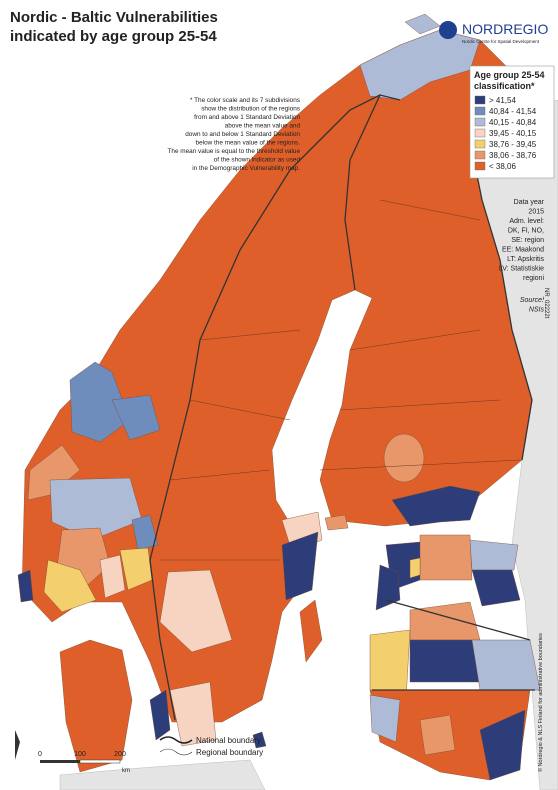 This screenshot has height=790, width=558. I want to click on title: Nordic - Baltic Vulnerabilities, so click(114, 17).